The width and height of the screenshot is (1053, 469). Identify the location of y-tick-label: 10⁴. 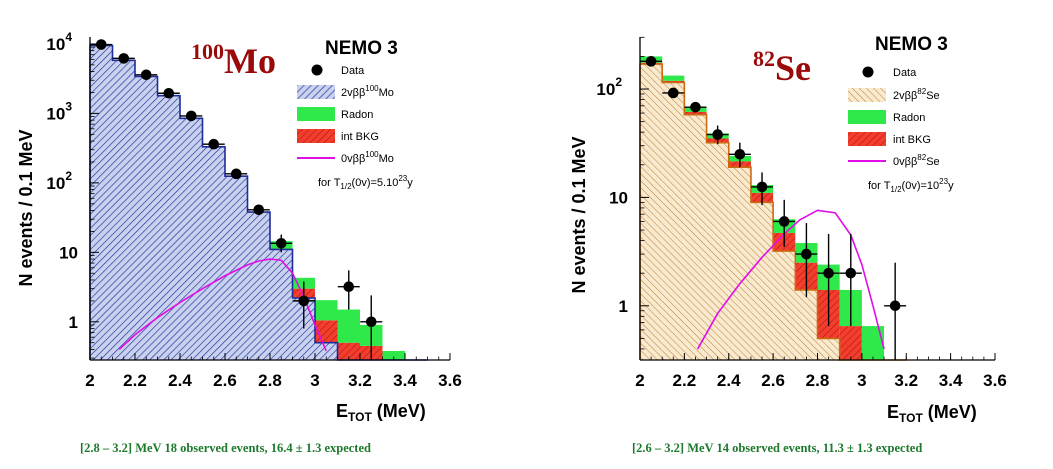
(59, 42).